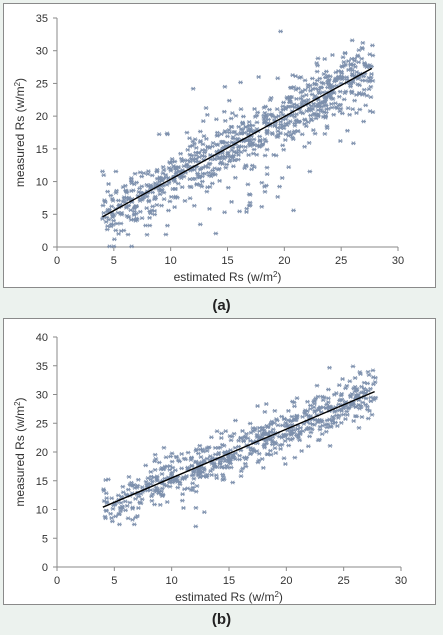 The height and width of the screenshot is (635, 443). What do you see at coordinates (344, 581) in the screenshot?
I see `x-tick-label: 25` at bounding box center [344, 581].